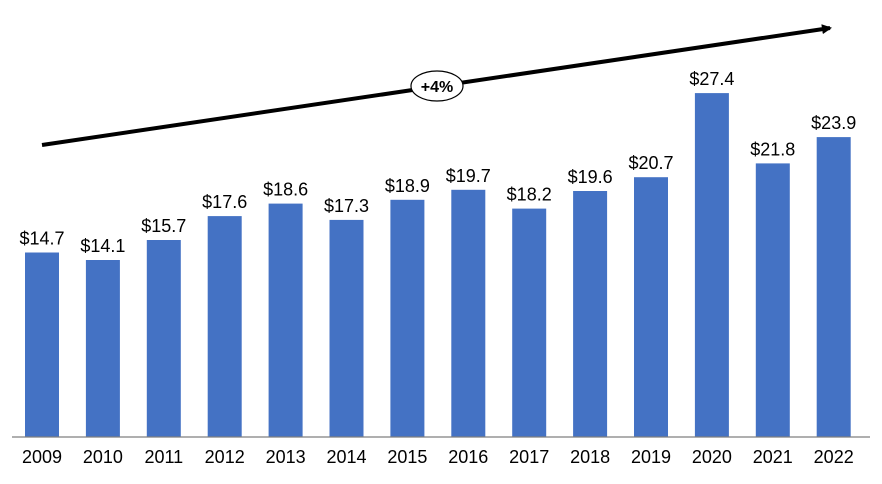  I want to click on value-label-2013: $18.6, so click(285, 190).